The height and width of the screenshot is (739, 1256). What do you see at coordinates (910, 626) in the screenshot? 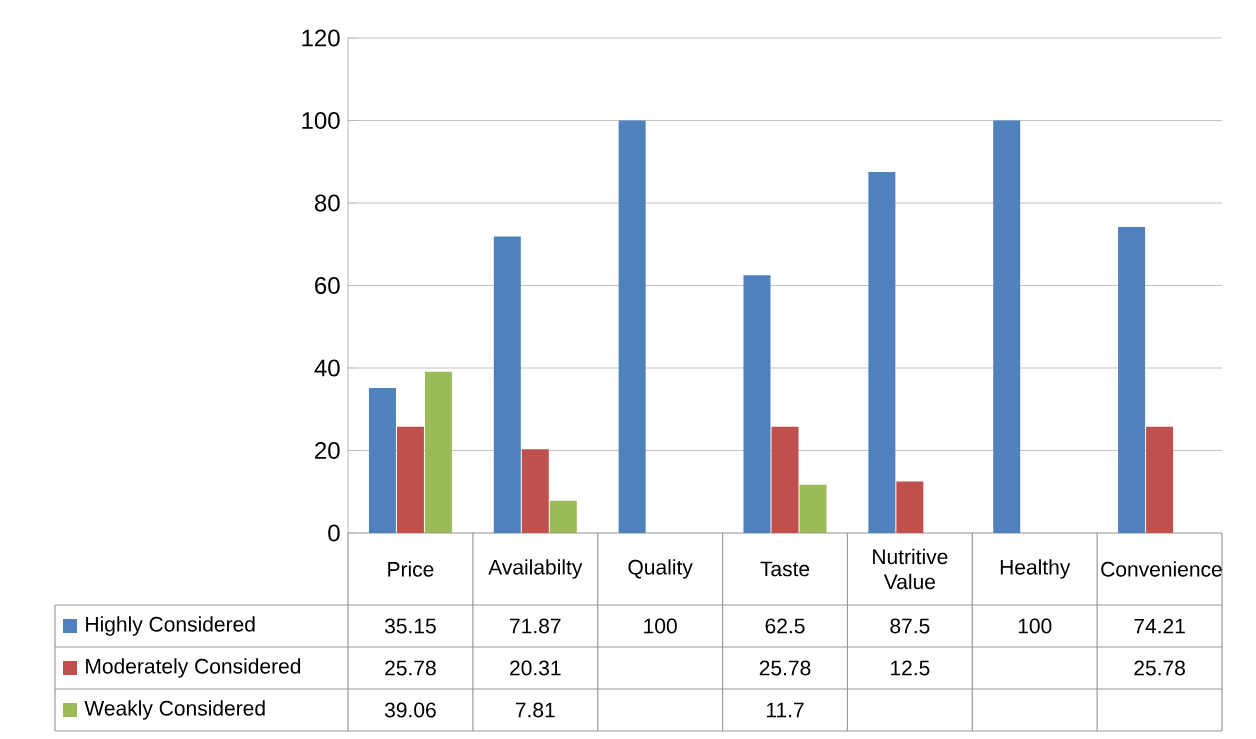
I see `data-label: 87.5` at bounding box center [910, 626].